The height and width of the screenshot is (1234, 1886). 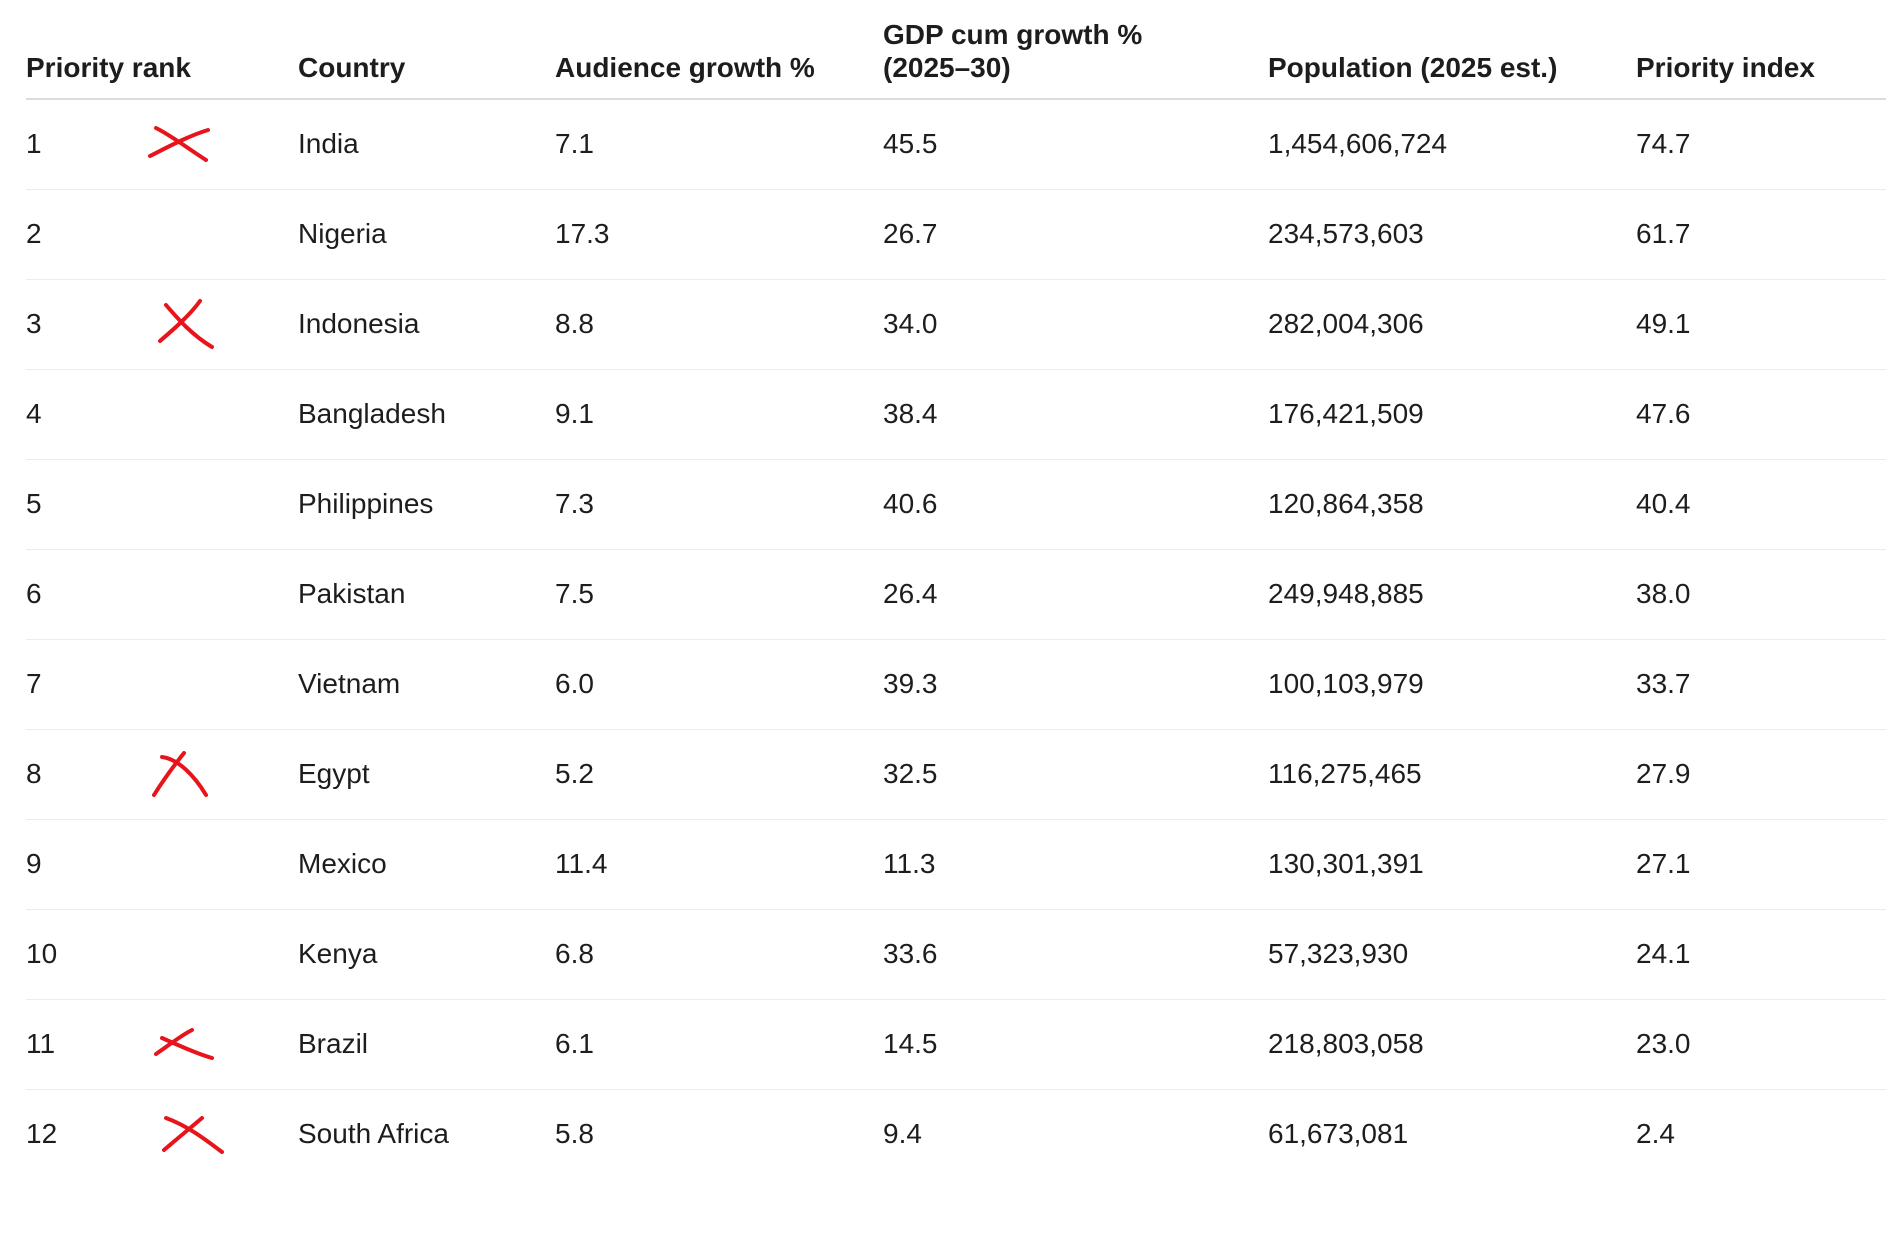 I want to click on cell-audience-growth: 8.8, so click(x=719, y=324).